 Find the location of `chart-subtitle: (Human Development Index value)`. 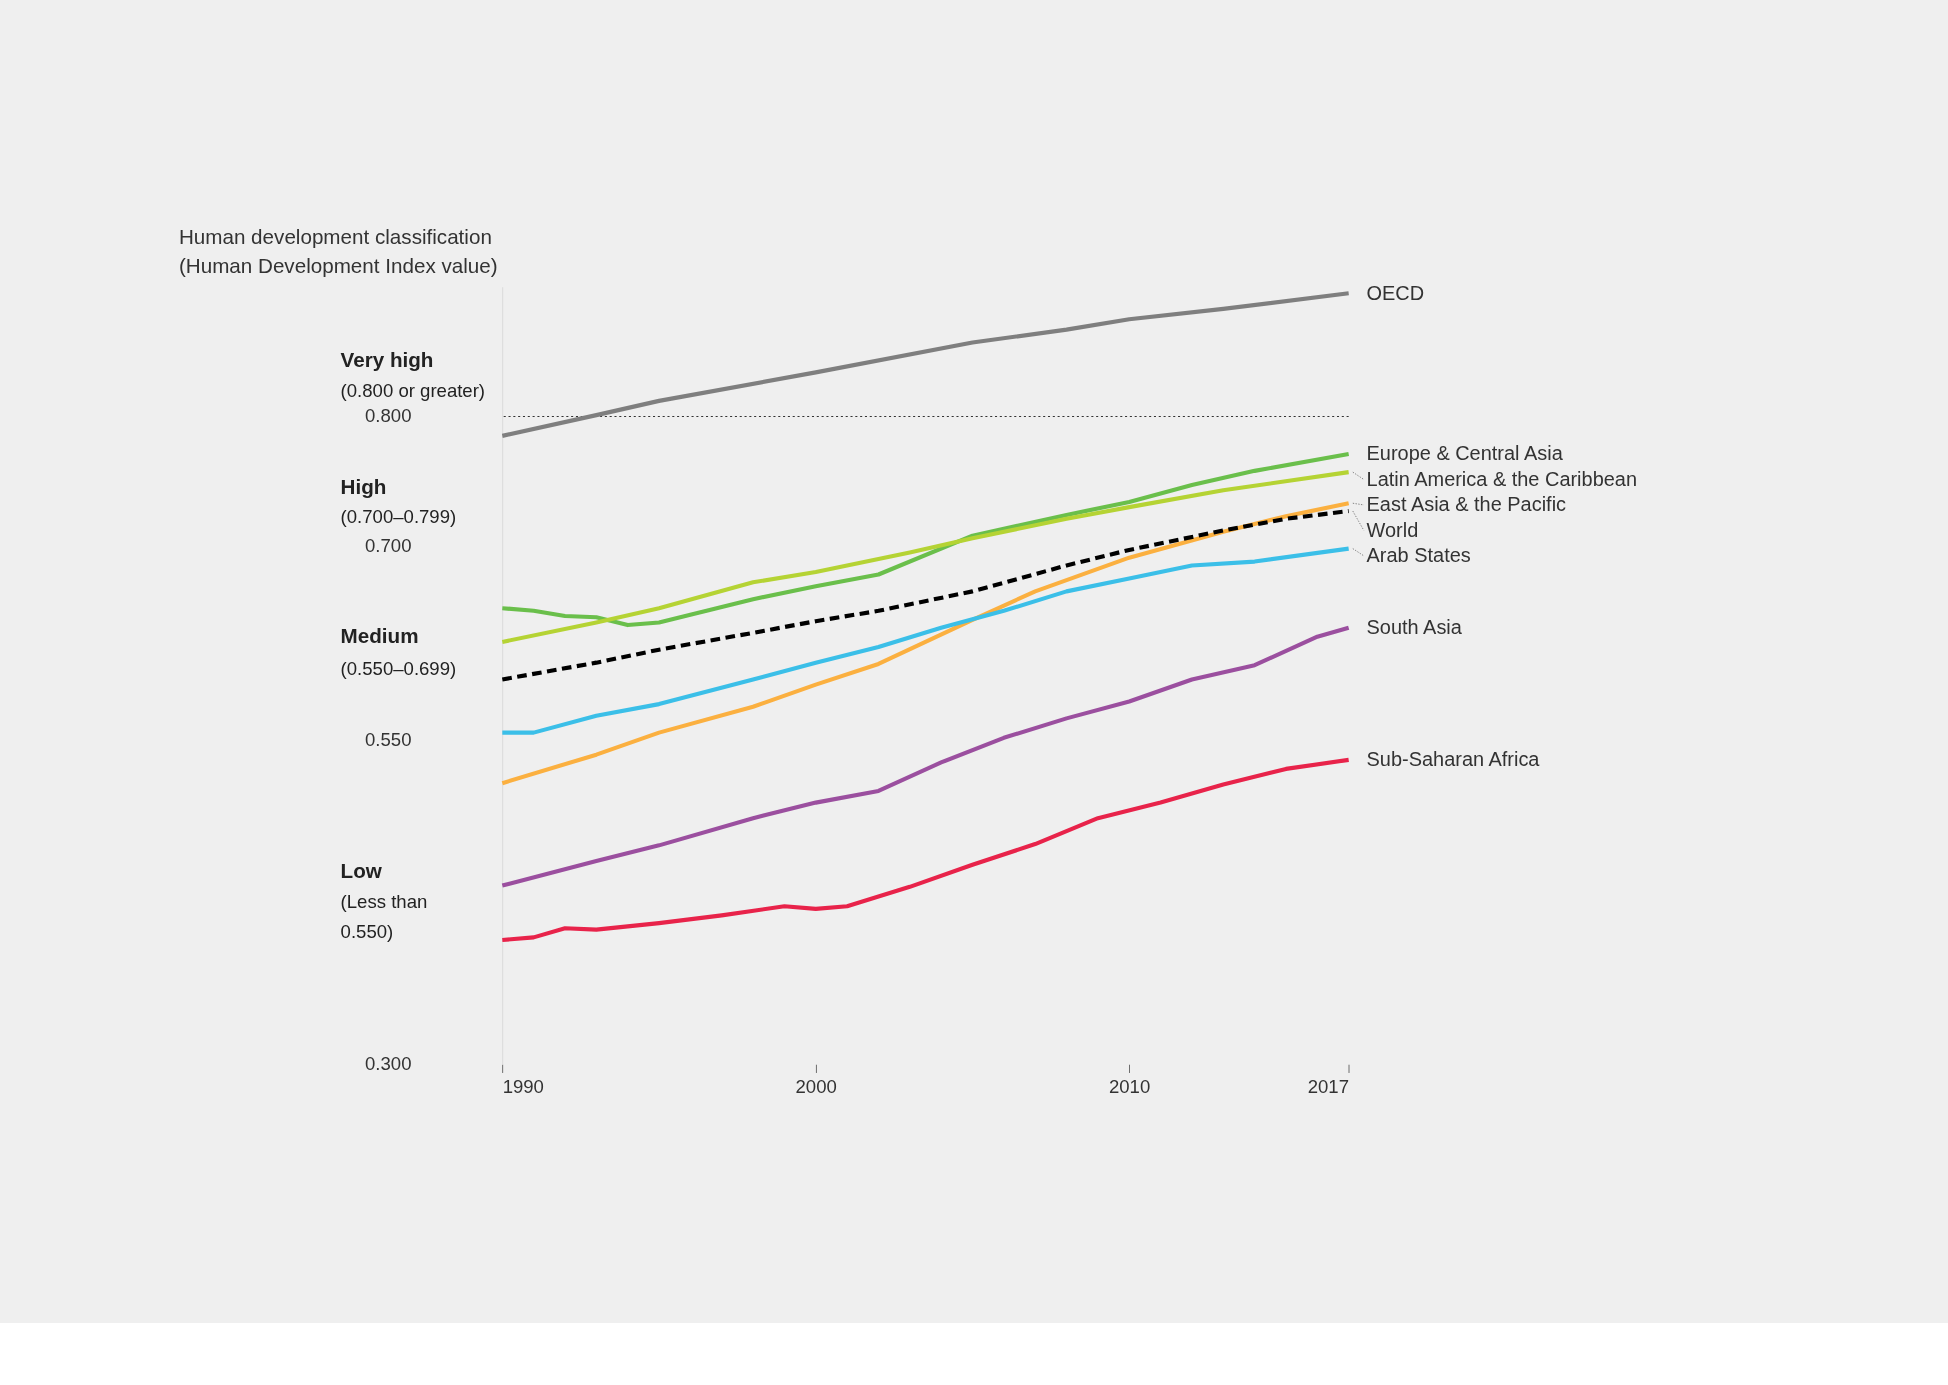

chart-subtitle: (Human Development Index value) is located at coordinates (338, 265).